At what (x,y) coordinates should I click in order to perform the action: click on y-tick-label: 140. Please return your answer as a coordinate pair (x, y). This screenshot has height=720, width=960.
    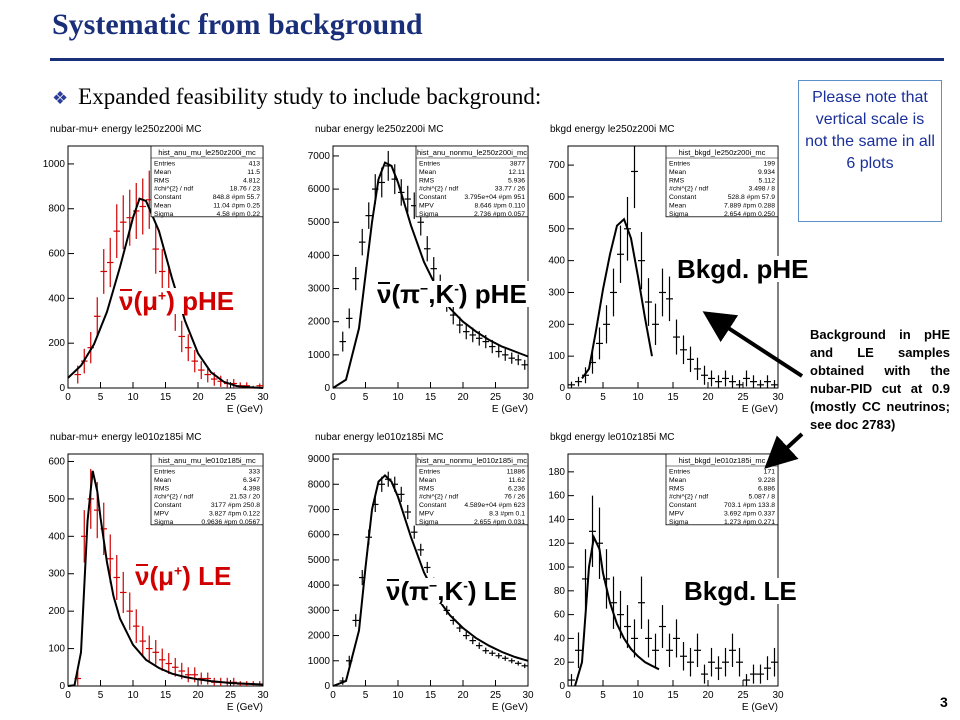
    Looking at the image, I should click on (556, 519).